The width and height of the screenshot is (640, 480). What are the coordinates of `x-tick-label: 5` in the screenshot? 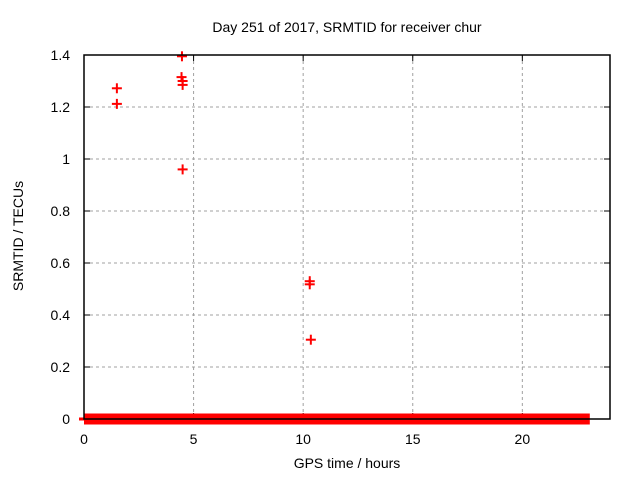 It's located at (194, 439).